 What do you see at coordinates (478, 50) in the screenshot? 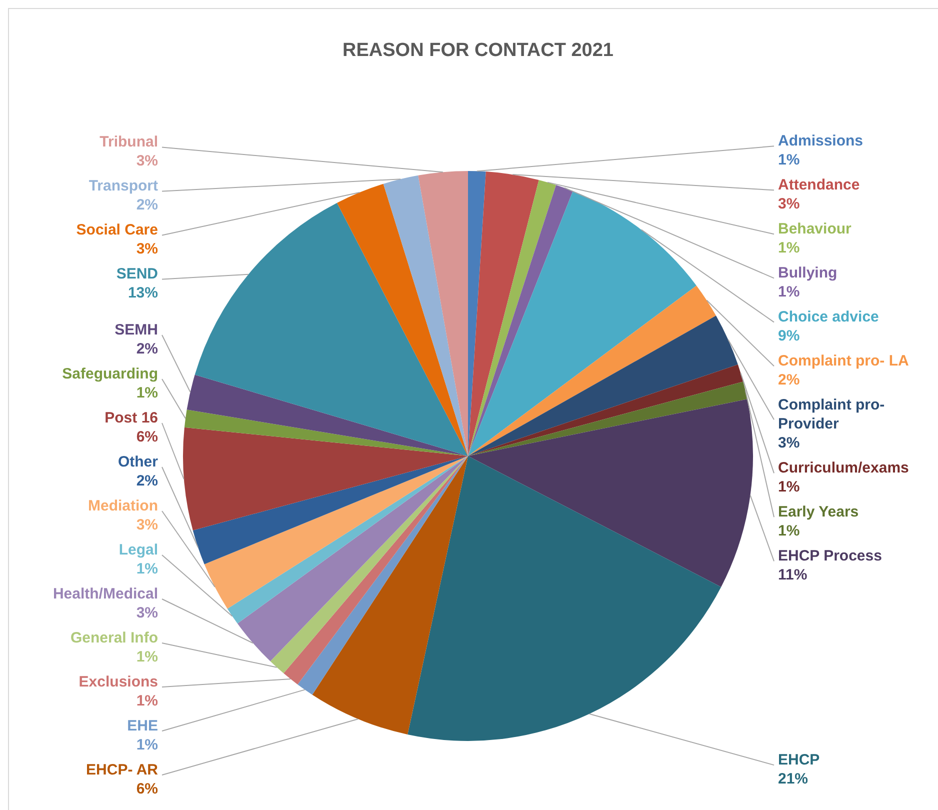
I see `chart-title: REASON FOR CONTACT 2021` at bounding box center [478, 50].